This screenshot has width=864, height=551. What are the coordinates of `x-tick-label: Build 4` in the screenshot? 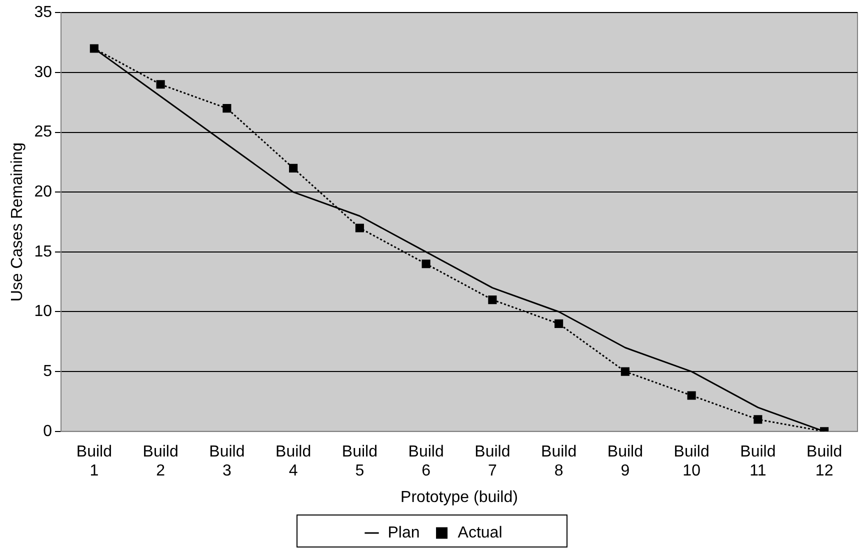 It's located at (294, 461).